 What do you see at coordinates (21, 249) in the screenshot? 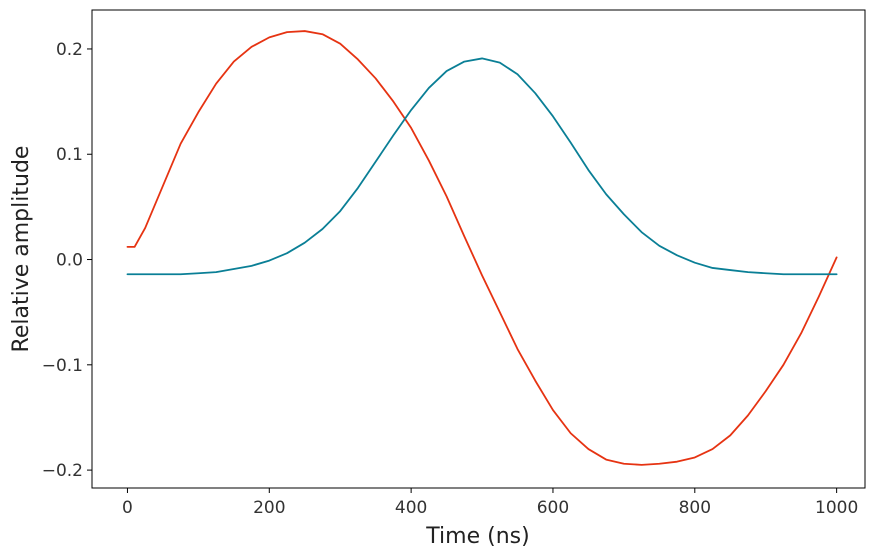
I see `y-axis-label: Relative amplitude` at bounding box center [21, 249].